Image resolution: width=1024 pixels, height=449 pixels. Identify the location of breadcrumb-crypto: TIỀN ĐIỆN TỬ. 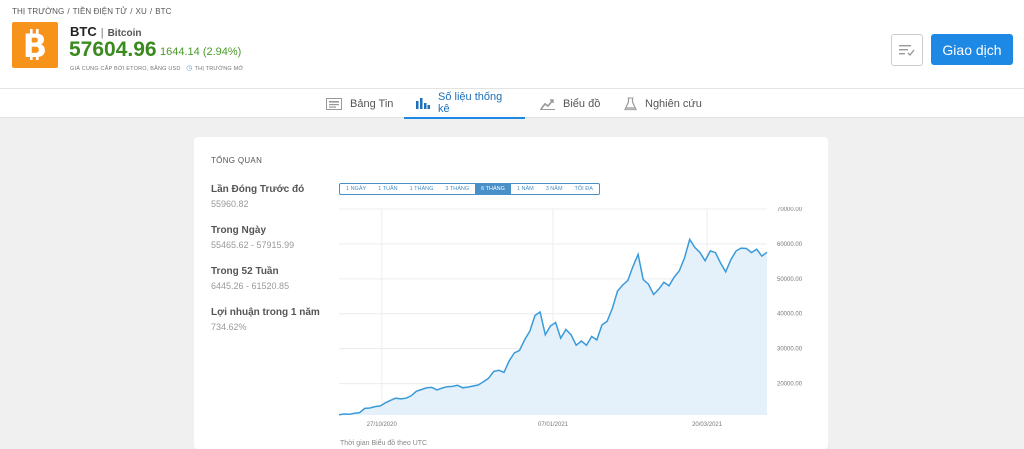
(100, 11).